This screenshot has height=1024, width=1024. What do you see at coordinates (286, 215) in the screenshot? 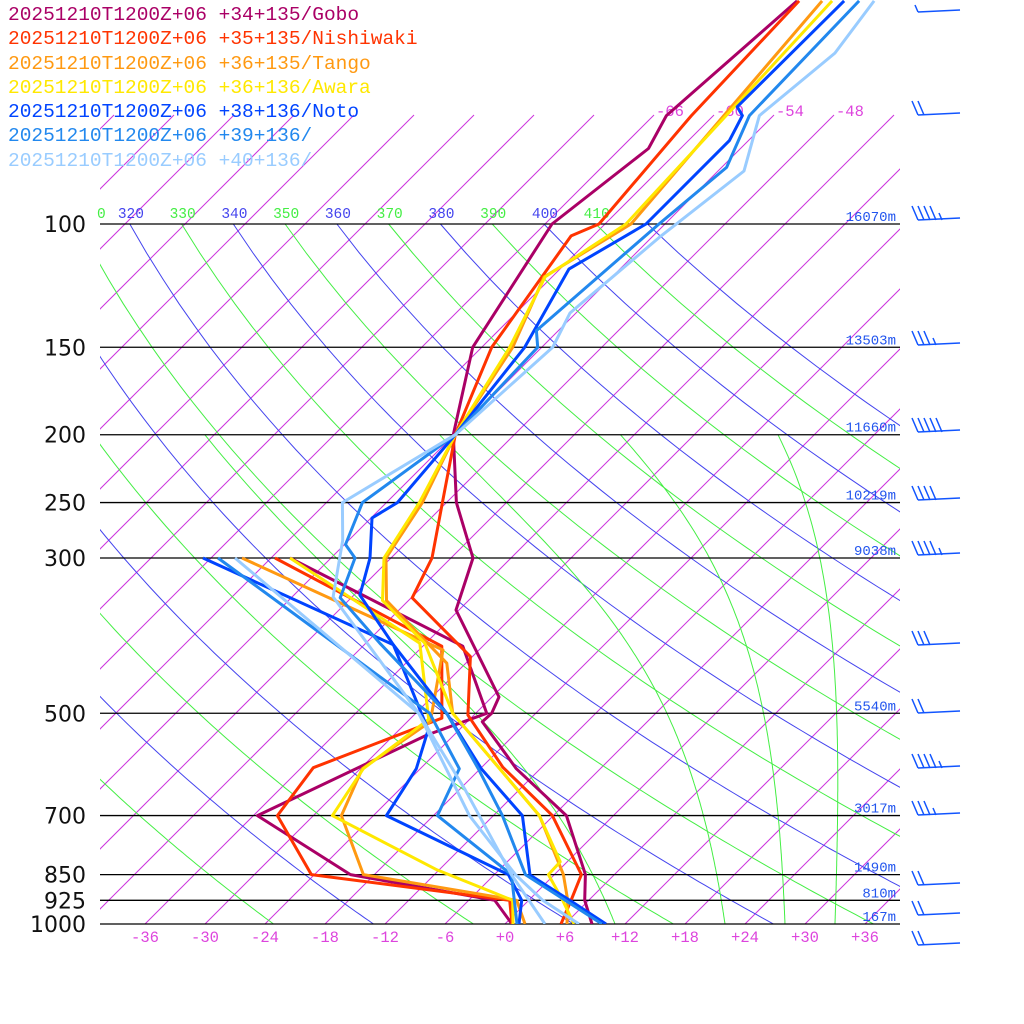
I see `theta-label: 350` at bounding box center [286, 215].